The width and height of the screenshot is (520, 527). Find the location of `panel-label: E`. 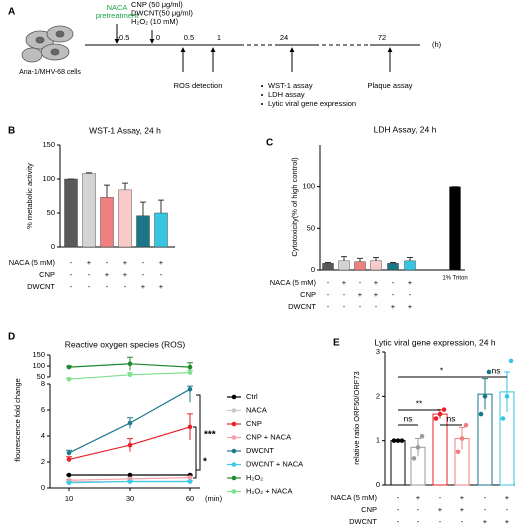

panel-label: E is located at coordinates (336, 343).